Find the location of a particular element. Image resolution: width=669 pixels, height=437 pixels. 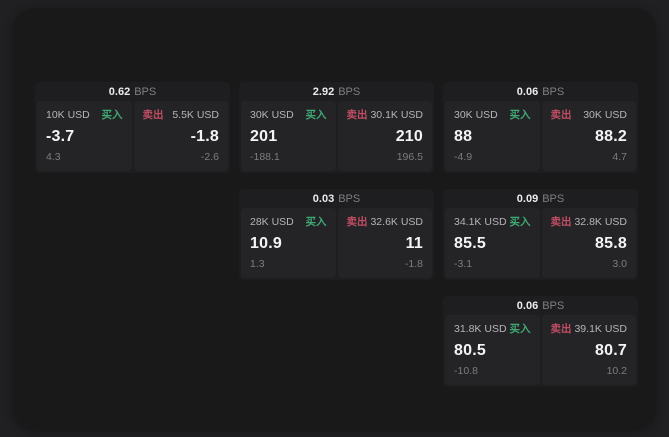

sell-amount: 32.8K USD is located at coordinates (600, 222).